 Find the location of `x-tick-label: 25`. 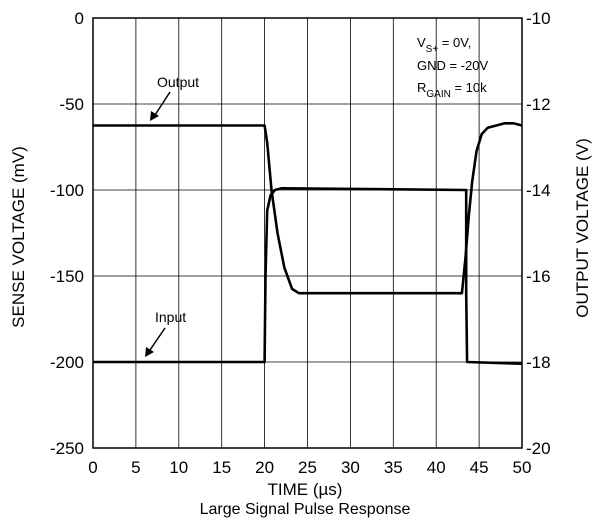

x-tick-label: 25 is located at coordinates (307, 467).